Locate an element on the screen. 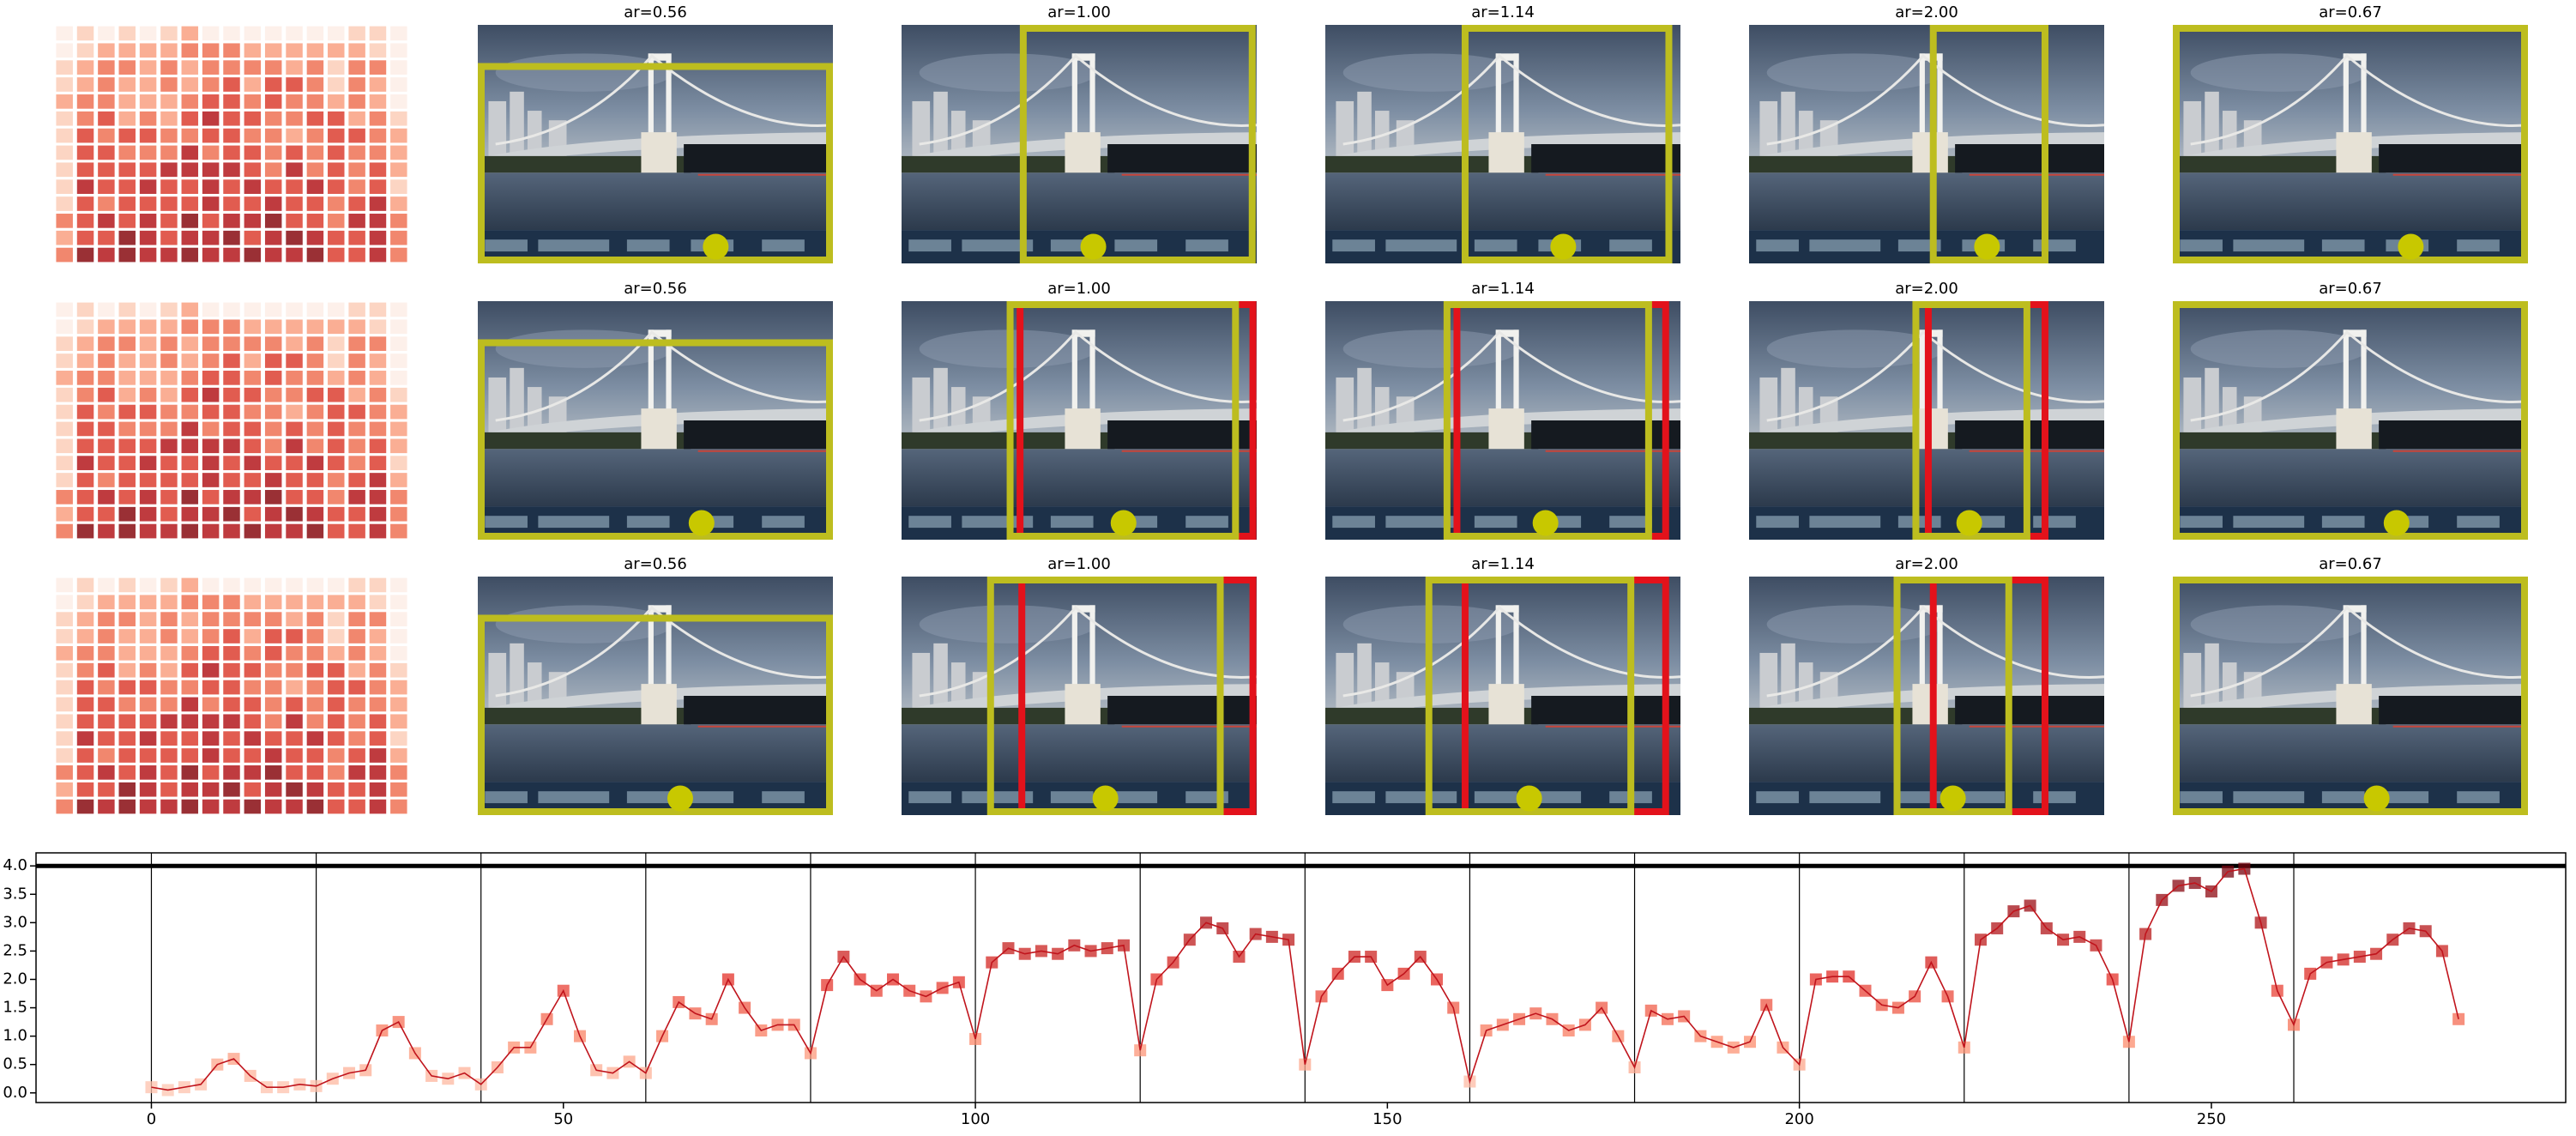 This screenshot has width=2576, height=1136. photo-buoy-line is located at coordinates (765, 726).